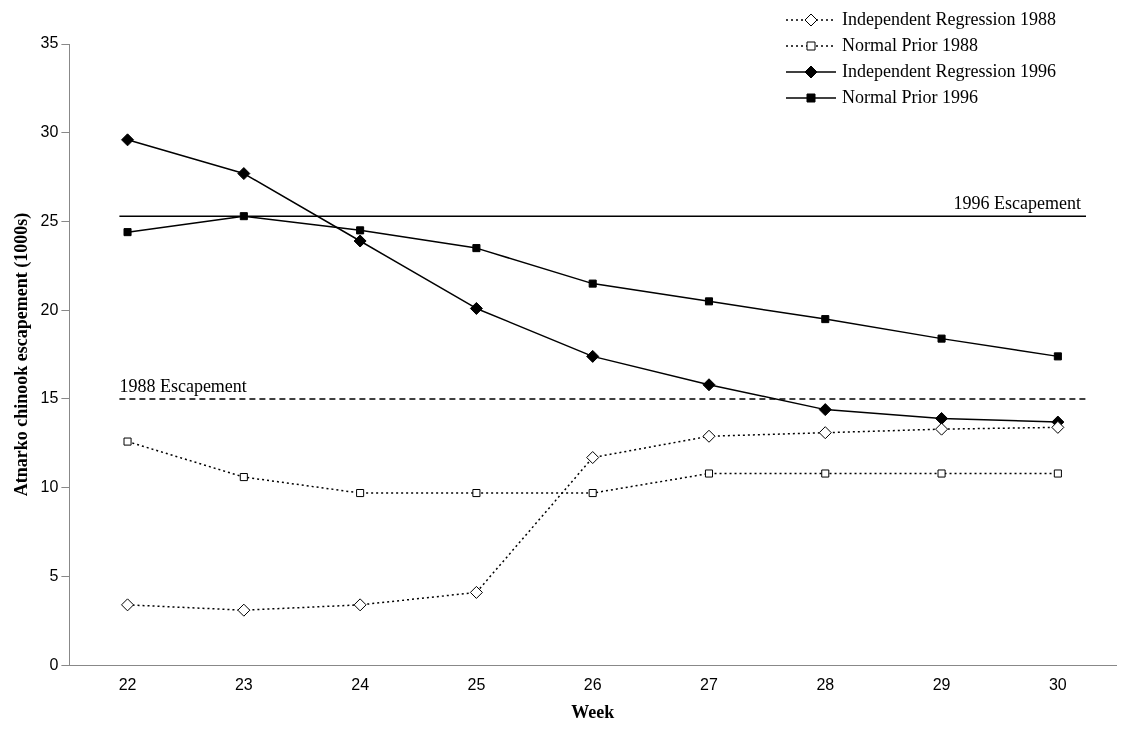  Describe the element at coordinates (54, 664) in the screenshot. I see `y-tick-label: 0` at that location.